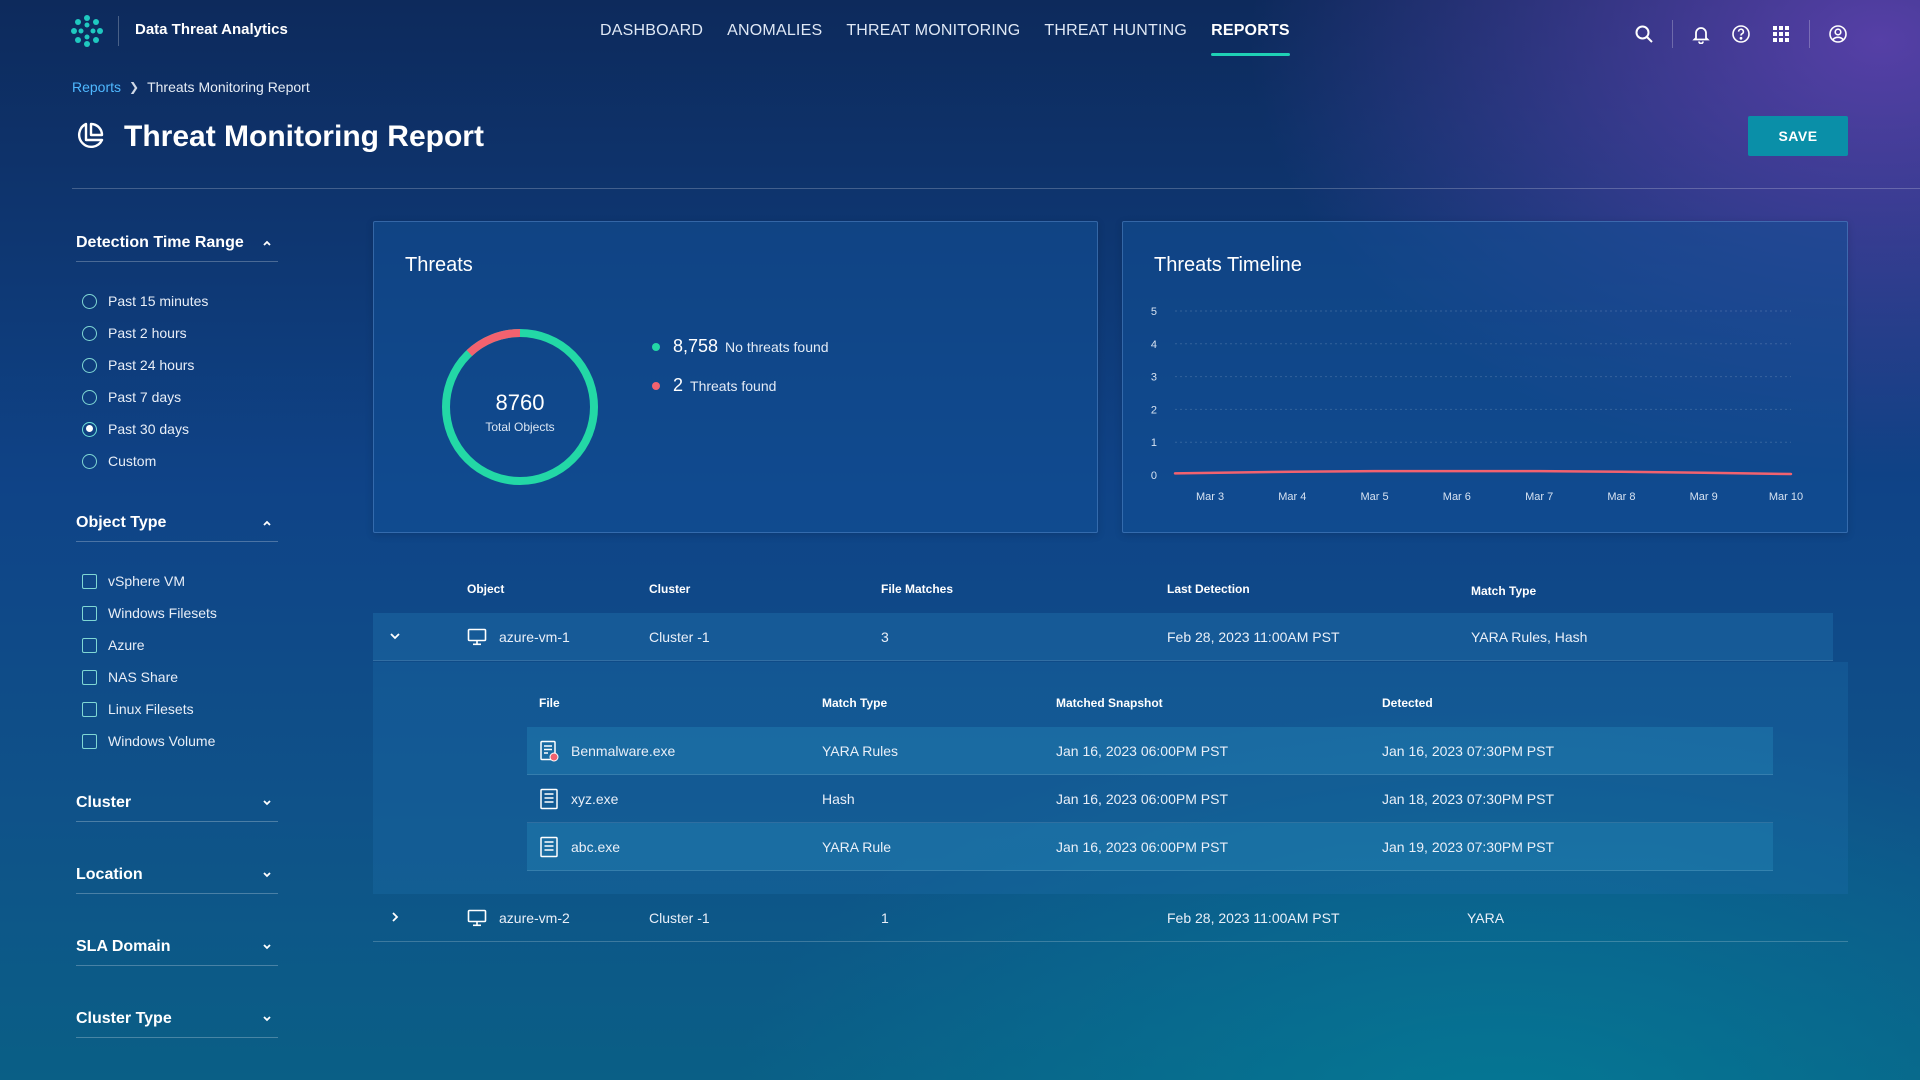 This screenshot has width=1920, height=1080. I want to click on sub-header-detected: Detected, so click(1407, 703).